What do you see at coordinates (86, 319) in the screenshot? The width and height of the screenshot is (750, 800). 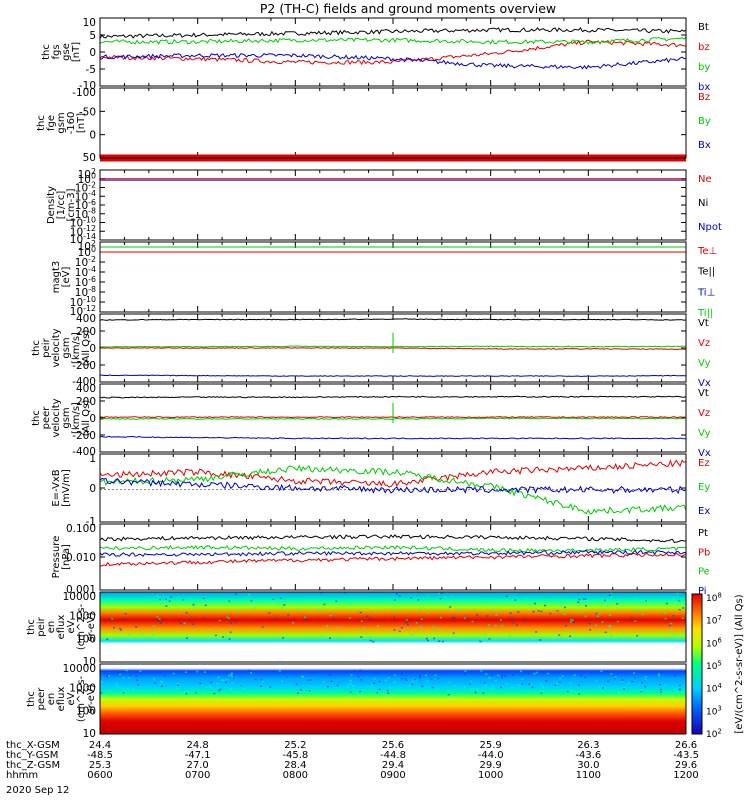 I see `ytick-peir_velocity: 400` at bounding box center [86, 319].